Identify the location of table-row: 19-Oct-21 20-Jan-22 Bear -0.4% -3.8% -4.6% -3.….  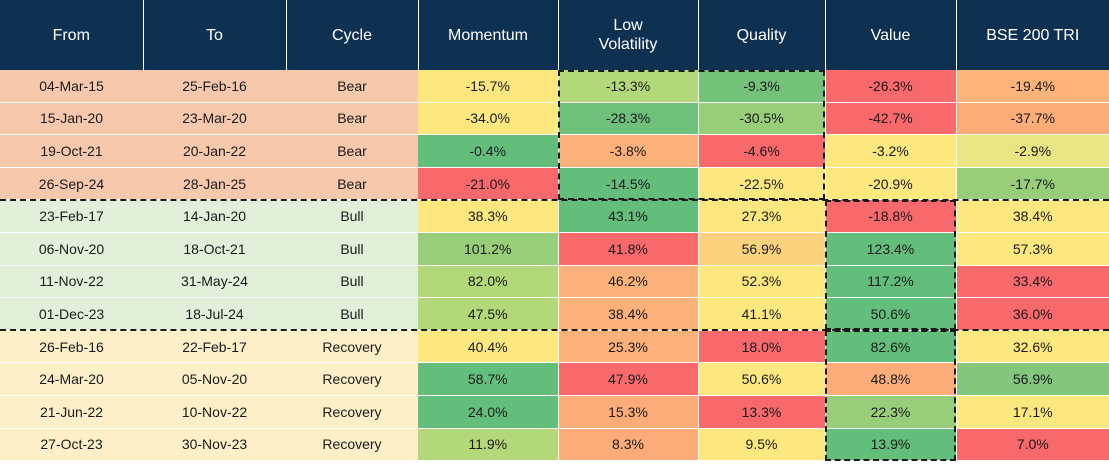
(554, 151).